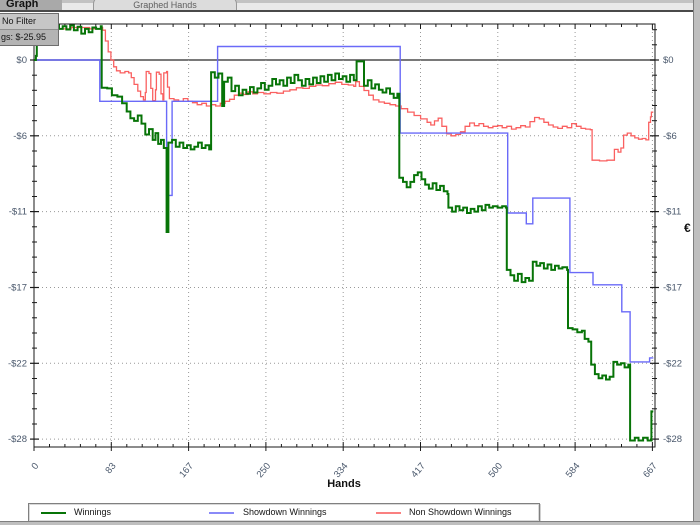  What do you see at coordinates (696, 262) in the screenshot?
I see `window-right-edge` at bounding box center [696, 262].